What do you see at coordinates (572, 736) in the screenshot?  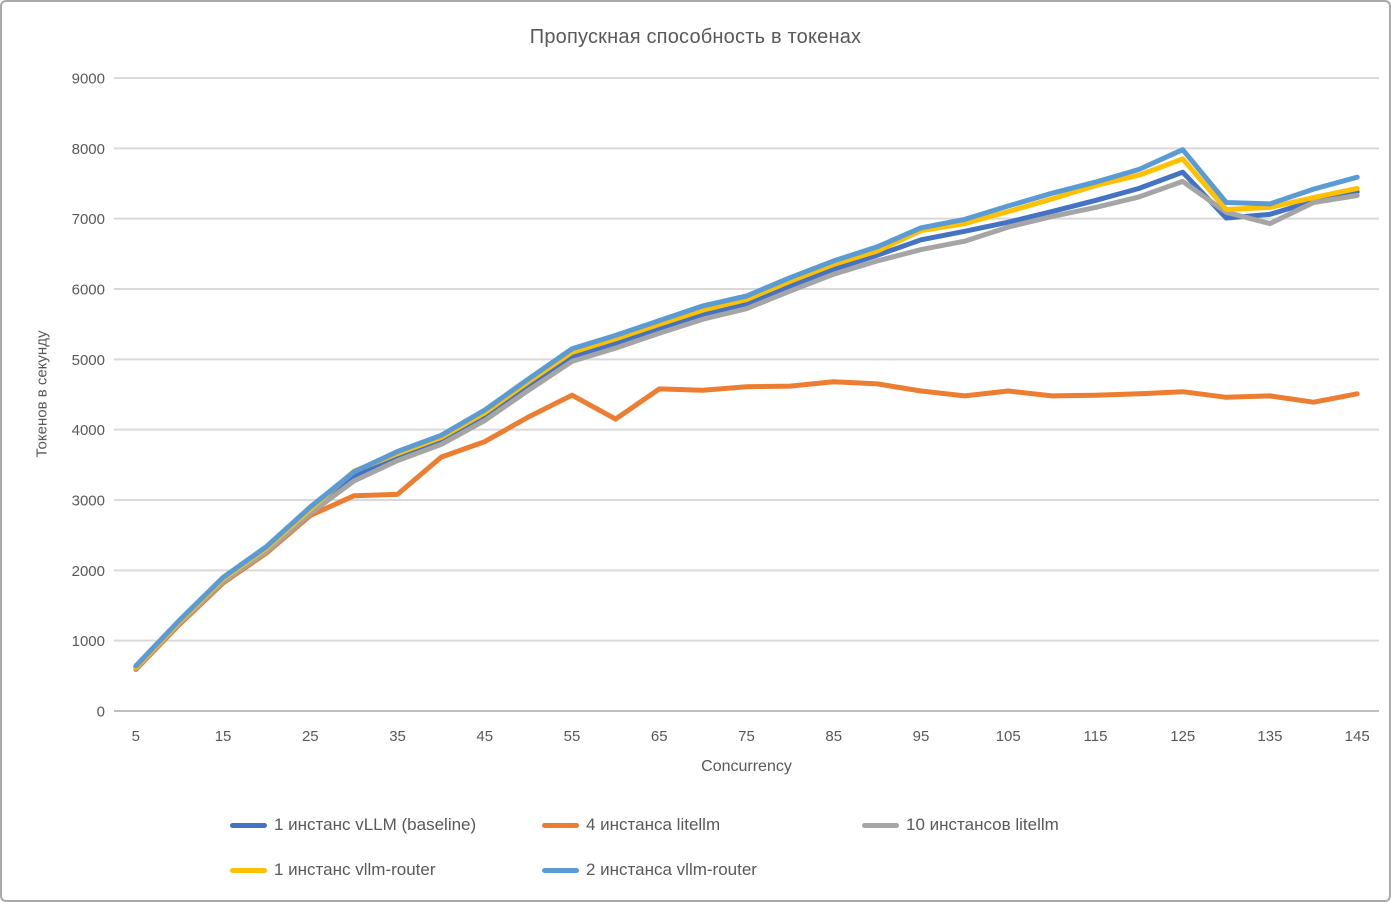 I see `x-tick-label: 55` at bounding box center [572, 736].